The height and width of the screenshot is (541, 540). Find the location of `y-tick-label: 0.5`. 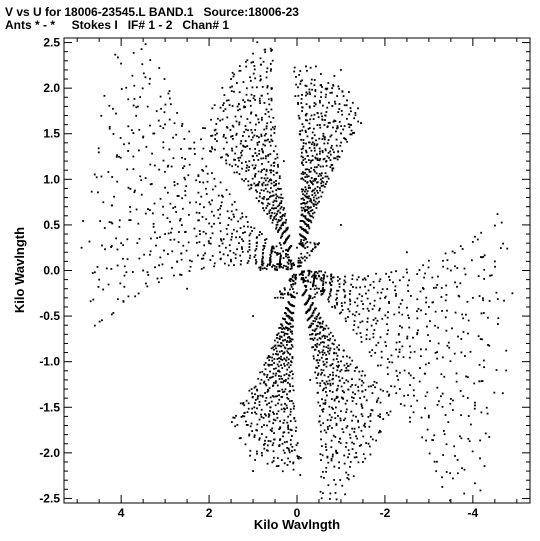

y-tick-label: 0.5 is located at coordinates (51, 225).